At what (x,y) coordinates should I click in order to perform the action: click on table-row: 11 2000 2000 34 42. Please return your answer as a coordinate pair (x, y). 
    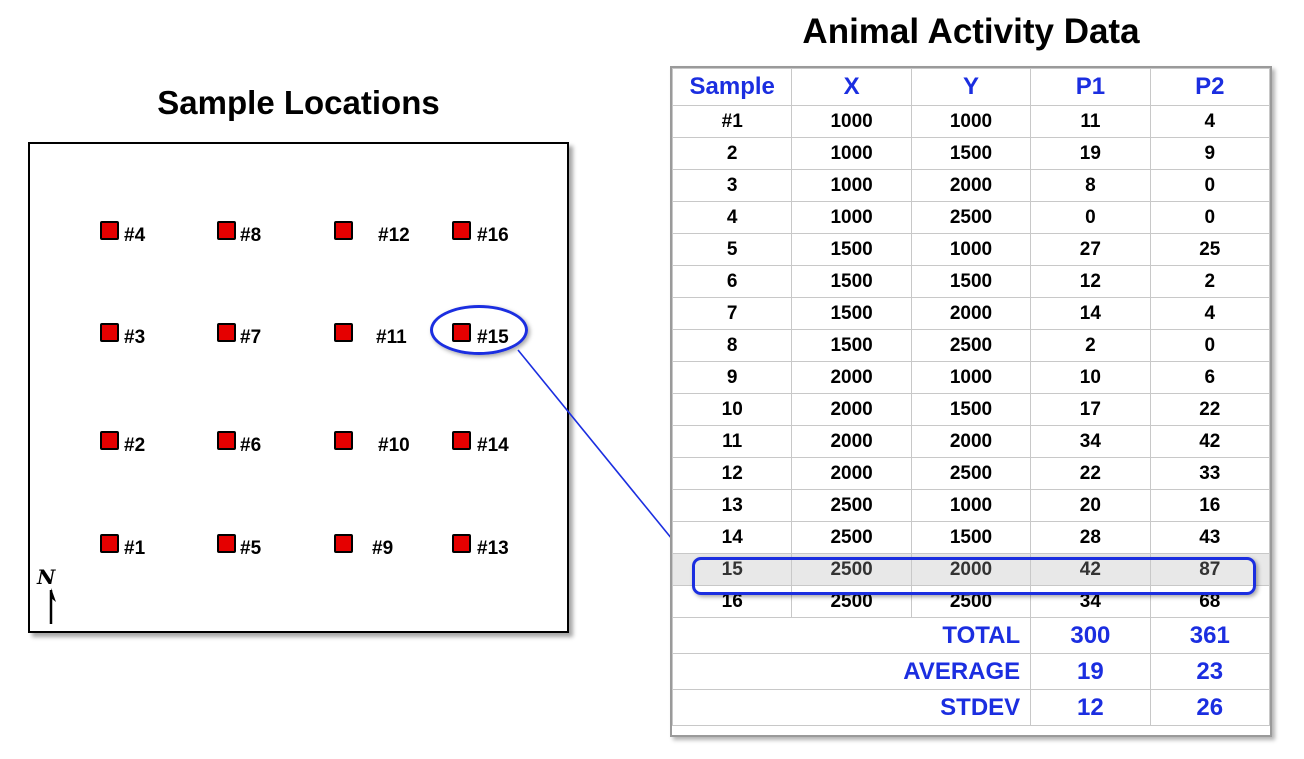
    Looking at the image, I should click on (971, 441).